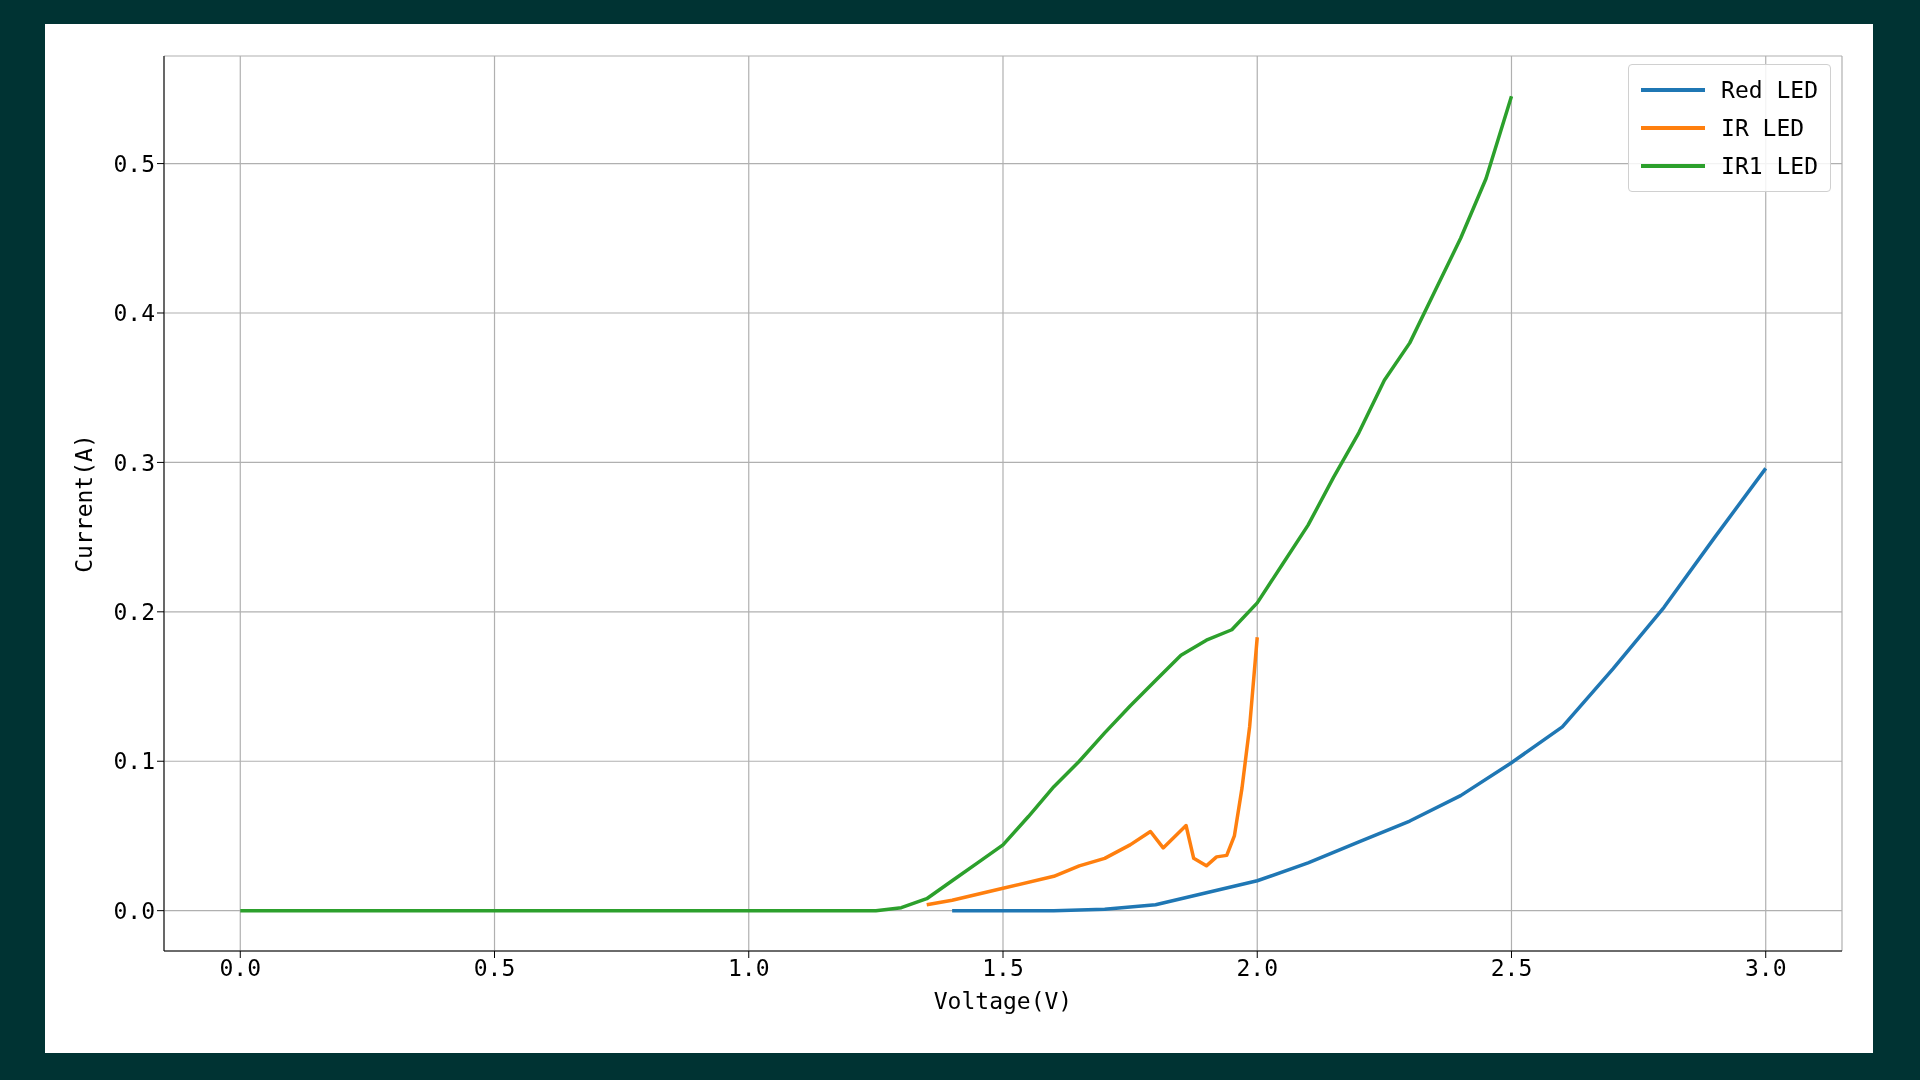  Describe the element at coordinates (240, 968) in the screenshot. I see `x-tick-label: 0.0` at that location.